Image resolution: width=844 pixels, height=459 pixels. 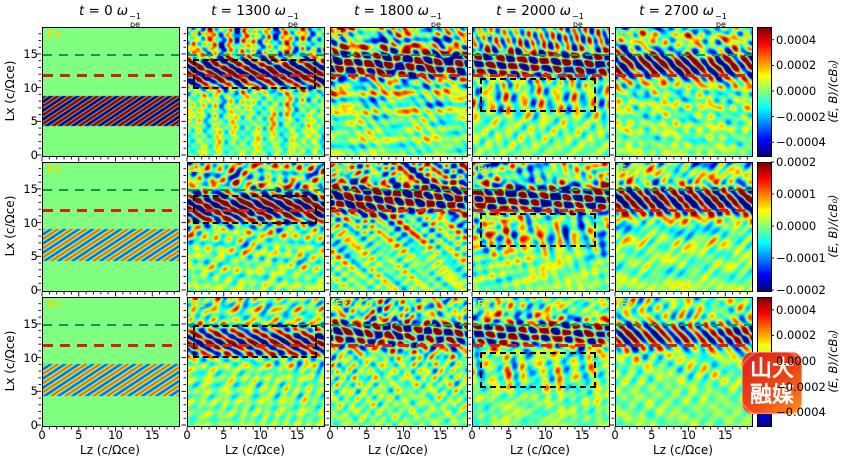 I want to click on panel-Ez-t0: Ez, so click(x=111, y=362).